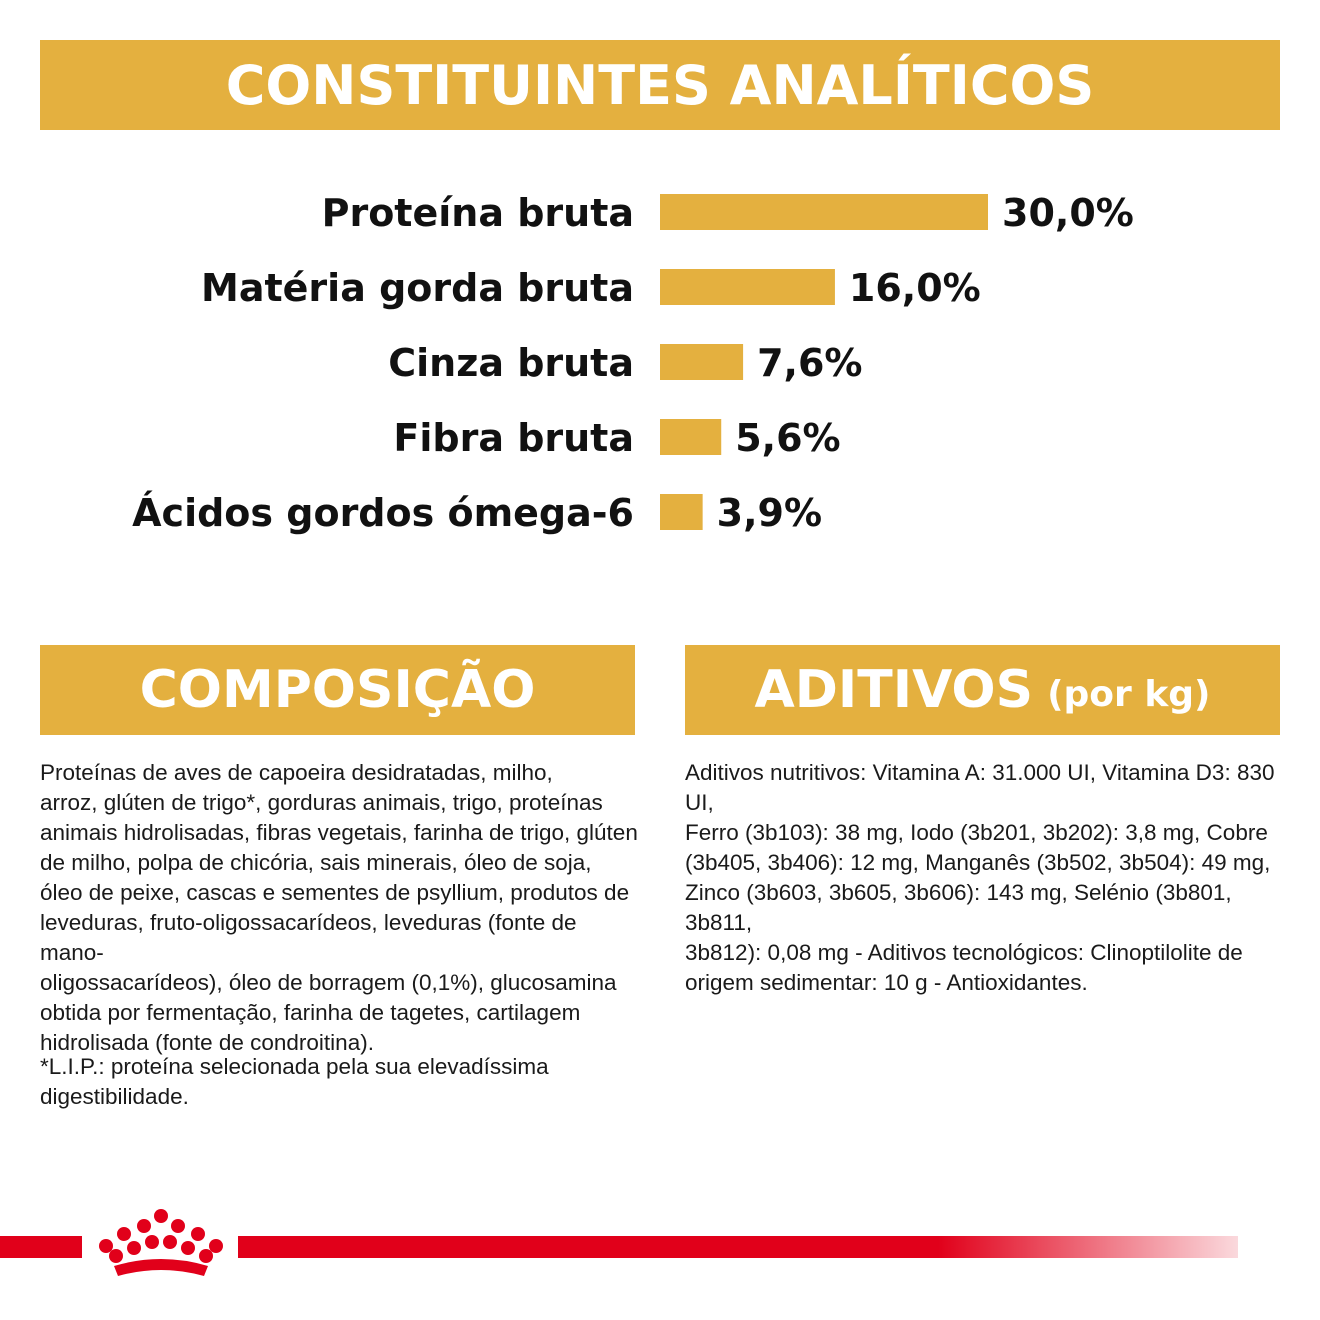 This screenshot has height=1320, width=1320. Describe the element at coordinates (41, 1247) in the screenshot. I see `footer-red-line-left` at that location.